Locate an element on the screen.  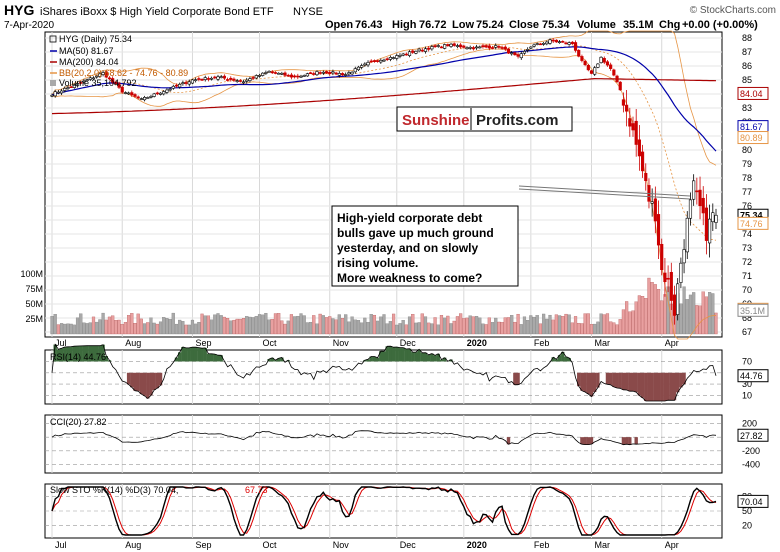
open-label: Open is located at coordinates (339, 25).